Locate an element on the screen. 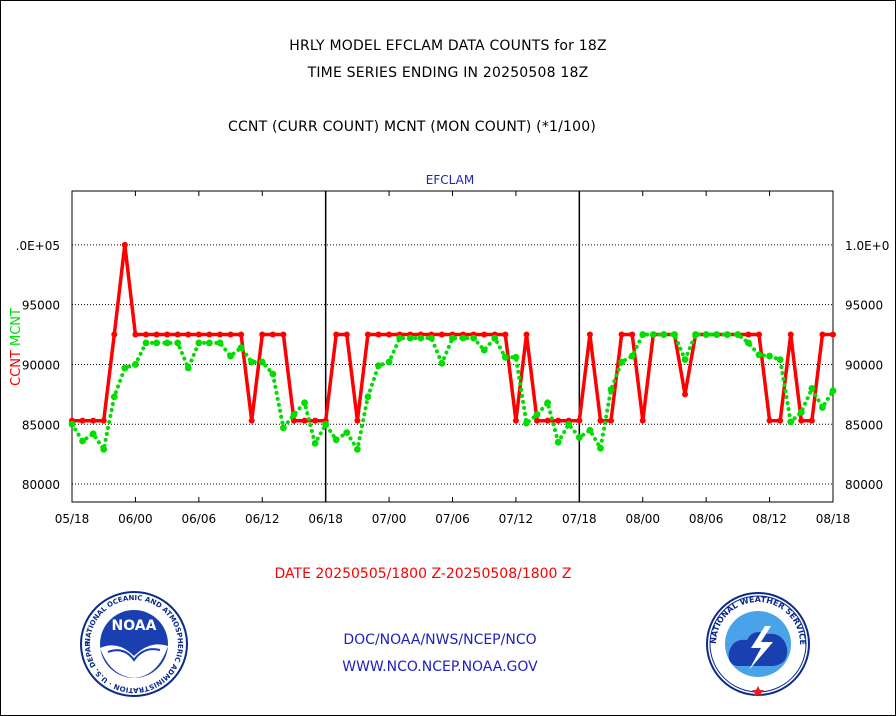 The image size is (896, 716). noaa-wordmark: NOAA is located at coordinates (134, 626).